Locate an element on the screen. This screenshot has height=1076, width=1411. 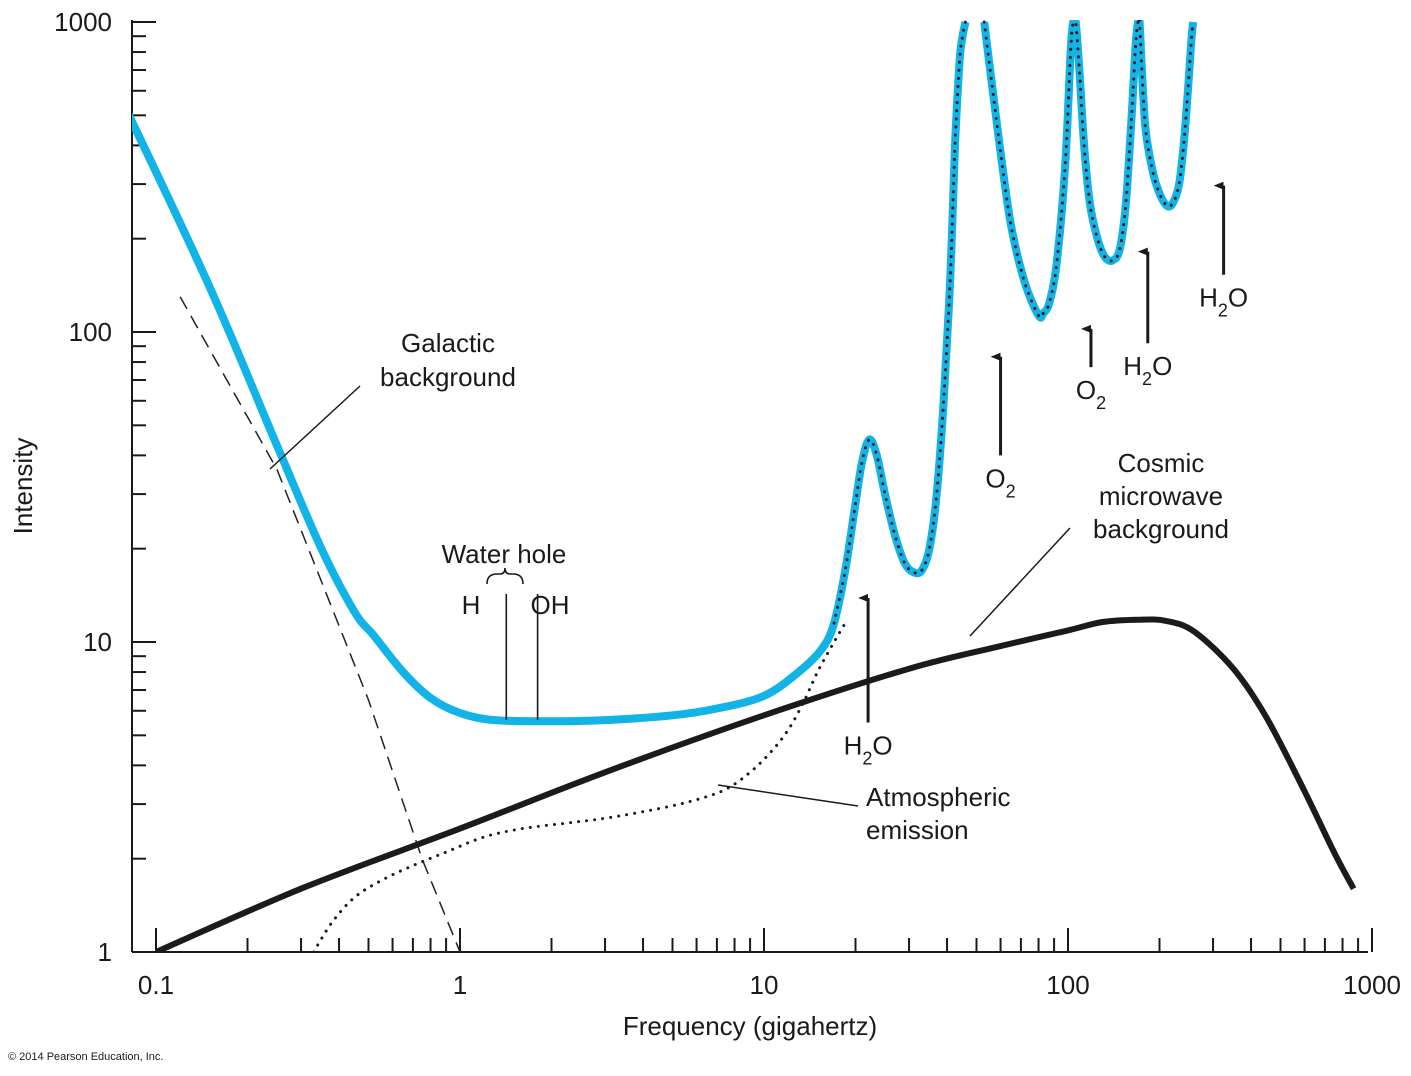
atmos-label-1: Atmospheric is located at coordinates (938, 797).